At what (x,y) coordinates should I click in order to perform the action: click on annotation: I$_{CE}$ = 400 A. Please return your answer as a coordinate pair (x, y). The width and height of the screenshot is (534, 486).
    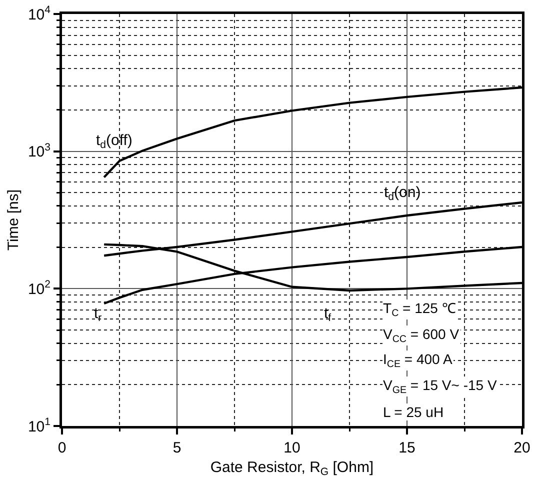
    Looking at the image, I should click on (418, 360).